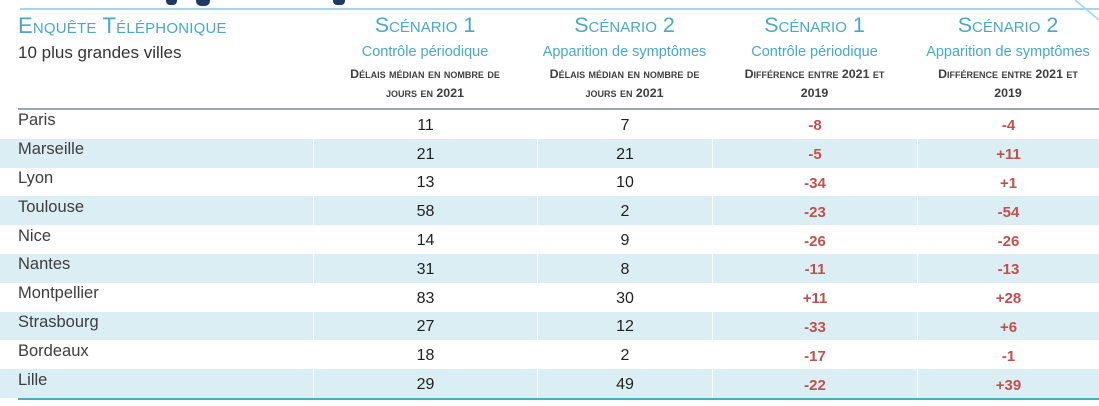  I want to click on table-row-nantes: Nantes 31 8 -11 -13, so click(549, 268).